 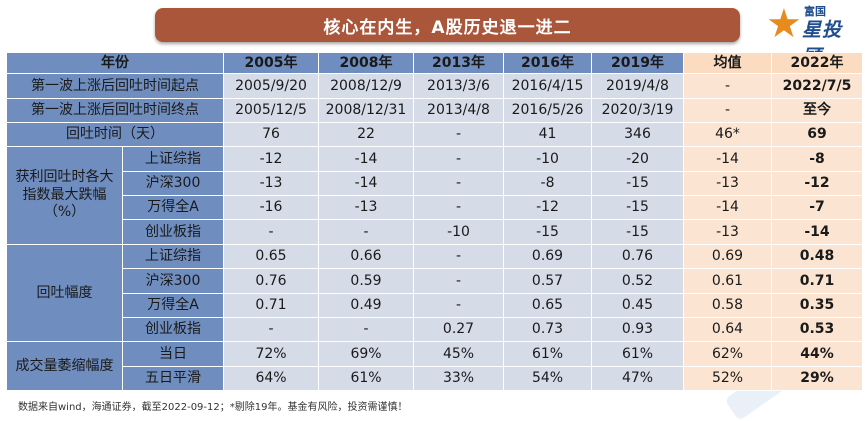 What do you see at coordinates (727, 305) in the screenshot?
I see `average-cell: 0.58` at bounding box center [727, 305].